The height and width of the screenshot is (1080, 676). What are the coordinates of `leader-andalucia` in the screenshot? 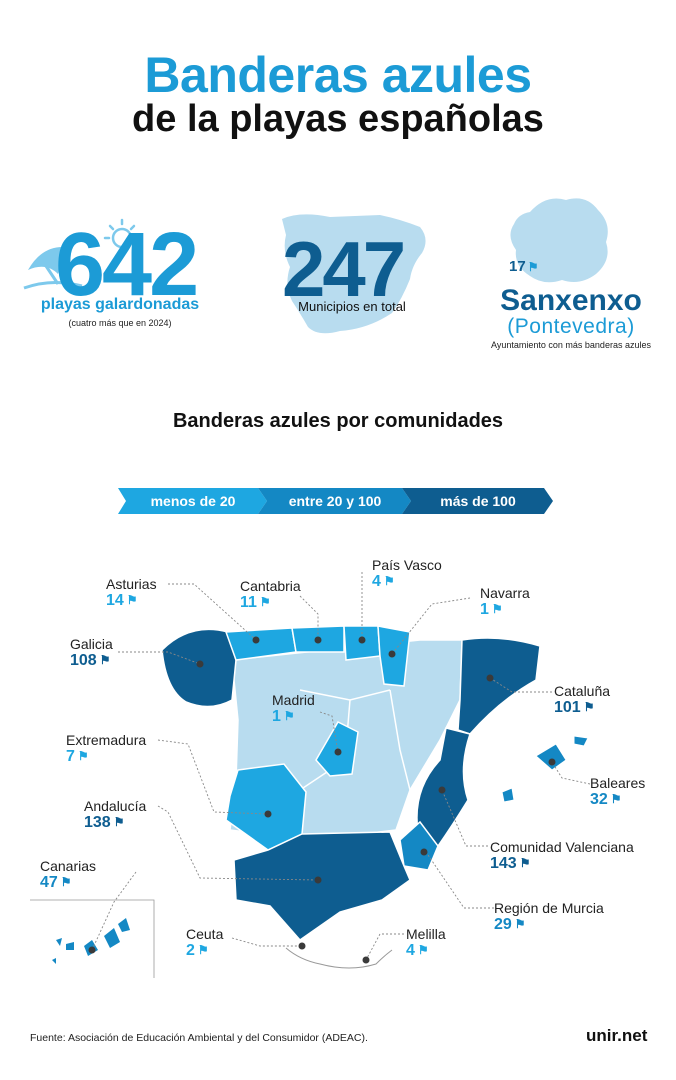 It's located at (238, 843).